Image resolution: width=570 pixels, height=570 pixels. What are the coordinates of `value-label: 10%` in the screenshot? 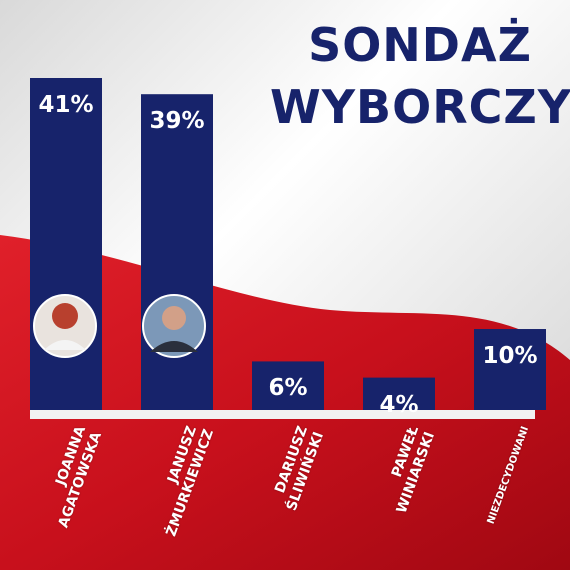 It's located at (510, 356).